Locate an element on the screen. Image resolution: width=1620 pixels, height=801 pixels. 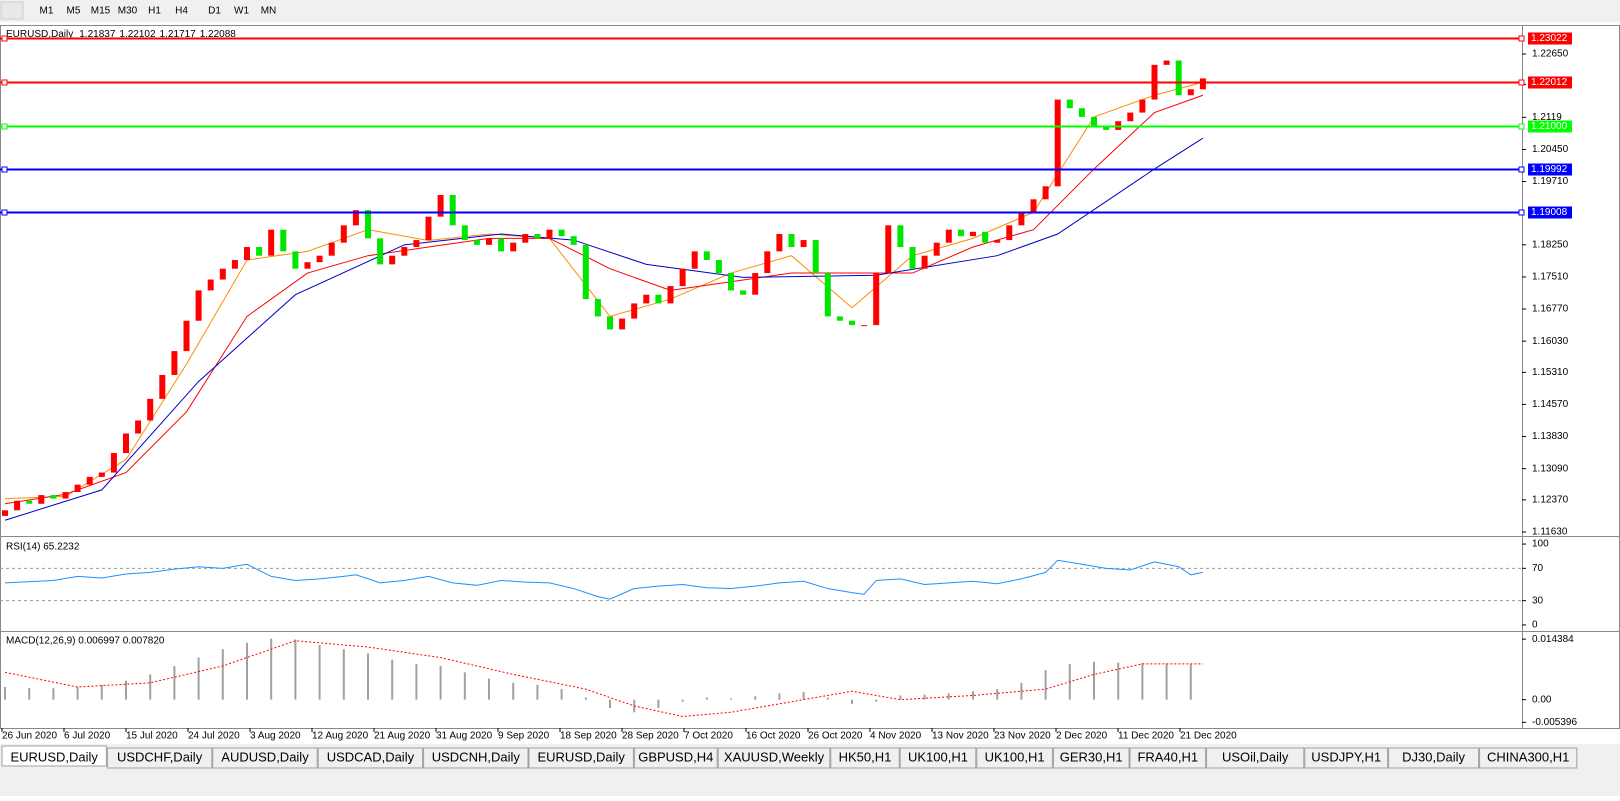
symbol-tab-label: DJ30,Daily is located at coordinates (1433, 756).